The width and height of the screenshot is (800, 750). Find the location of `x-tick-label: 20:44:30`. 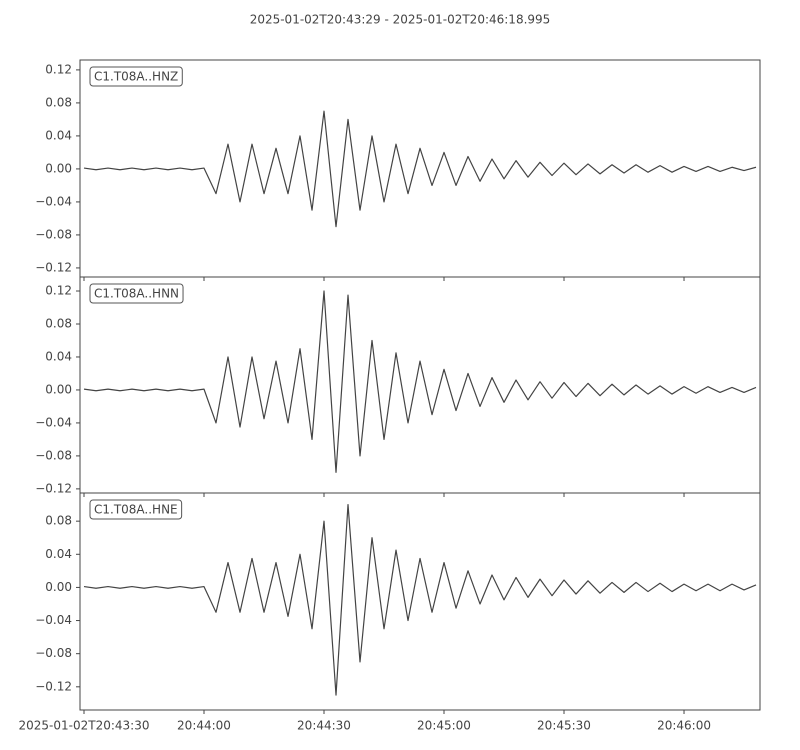

x-tick-label: 20:44:30 is located at coordinates (324, 726).